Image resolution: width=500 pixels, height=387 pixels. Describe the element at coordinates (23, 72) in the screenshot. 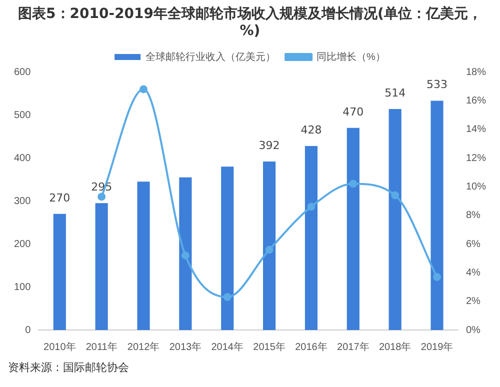

I see `y-tick-label: 600` at that location.